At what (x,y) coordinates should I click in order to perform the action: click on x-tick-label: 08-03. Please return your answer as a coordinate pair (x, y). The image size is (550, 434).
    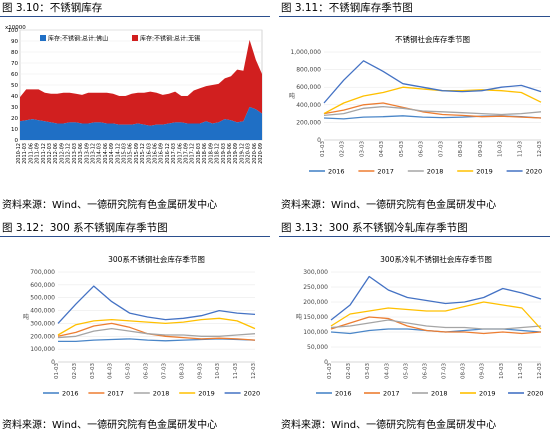
    Looking at the image, I should click on (461, 149).